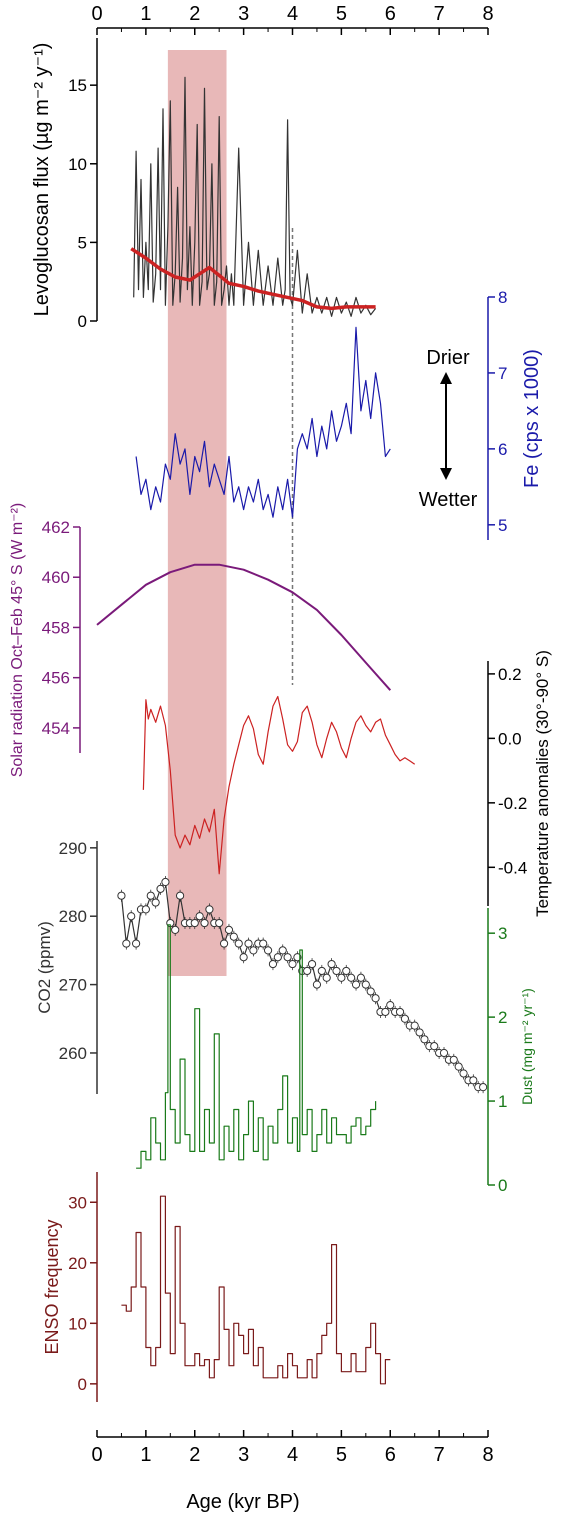  What do you see at coordinates (82, 321) in the screenshot?
I see `levoglucosan-tick-label: 0` at bounding box center [82, 321].